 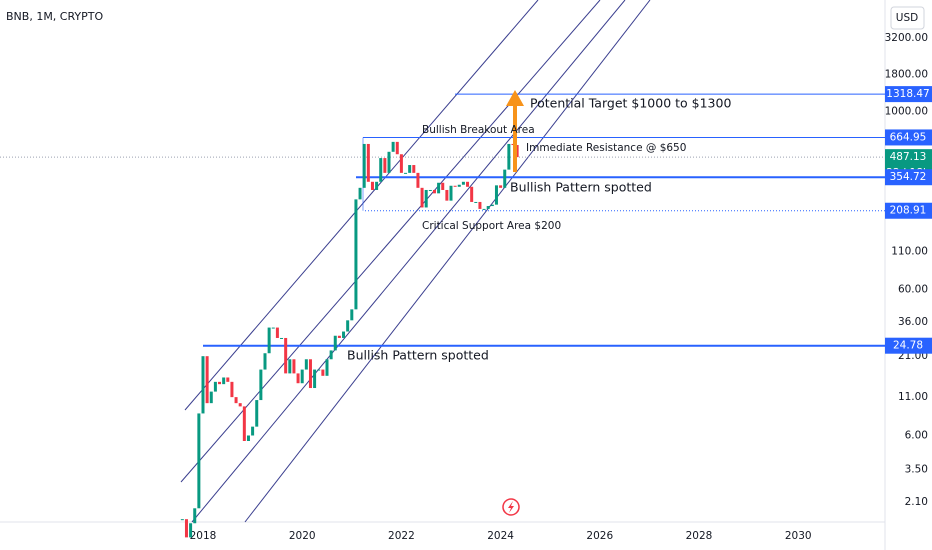 What do you see at coordinates (54, 16) in the screenshot?
I see `chart-title: BNB, 1M, CRYPTO` at bounding box center [54, 16].